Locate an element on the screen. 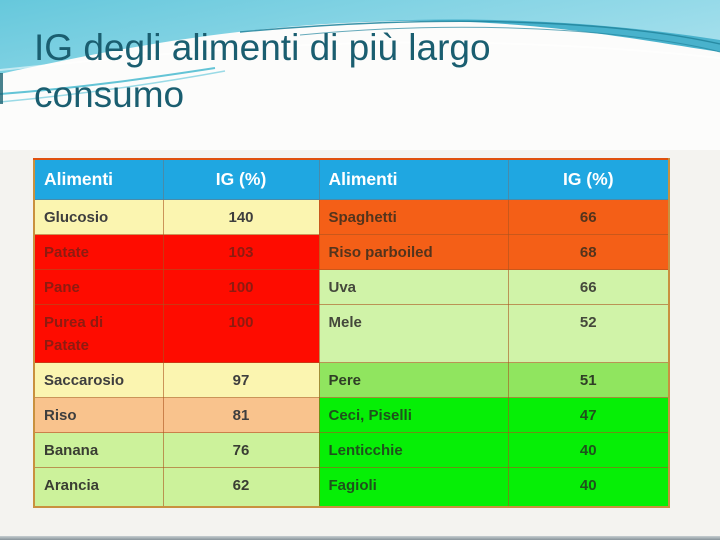  food-name-cell: Arancia is located at coordinates (98, 487).